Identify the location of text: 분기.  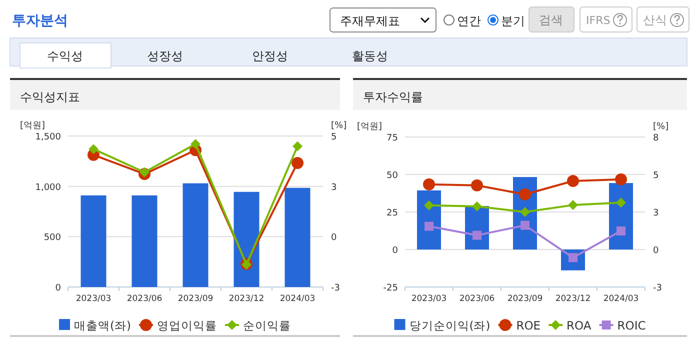
(513, 21).